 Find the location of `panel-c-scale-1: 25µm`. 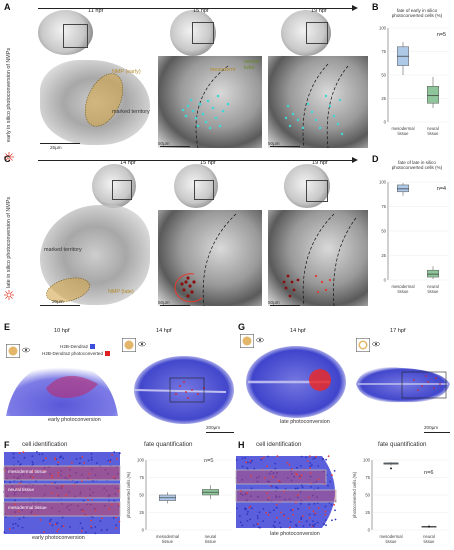

panel-c-scale-1: 25µm is located at coordinates (58, 301).